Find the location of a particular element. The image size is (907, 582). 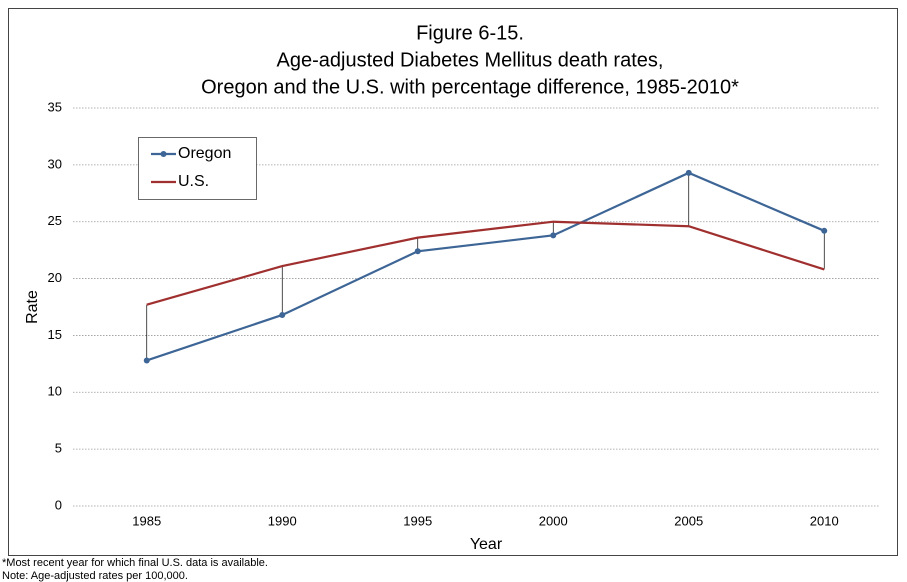

legend-label: U.S. is located at coordinates (193, 181).